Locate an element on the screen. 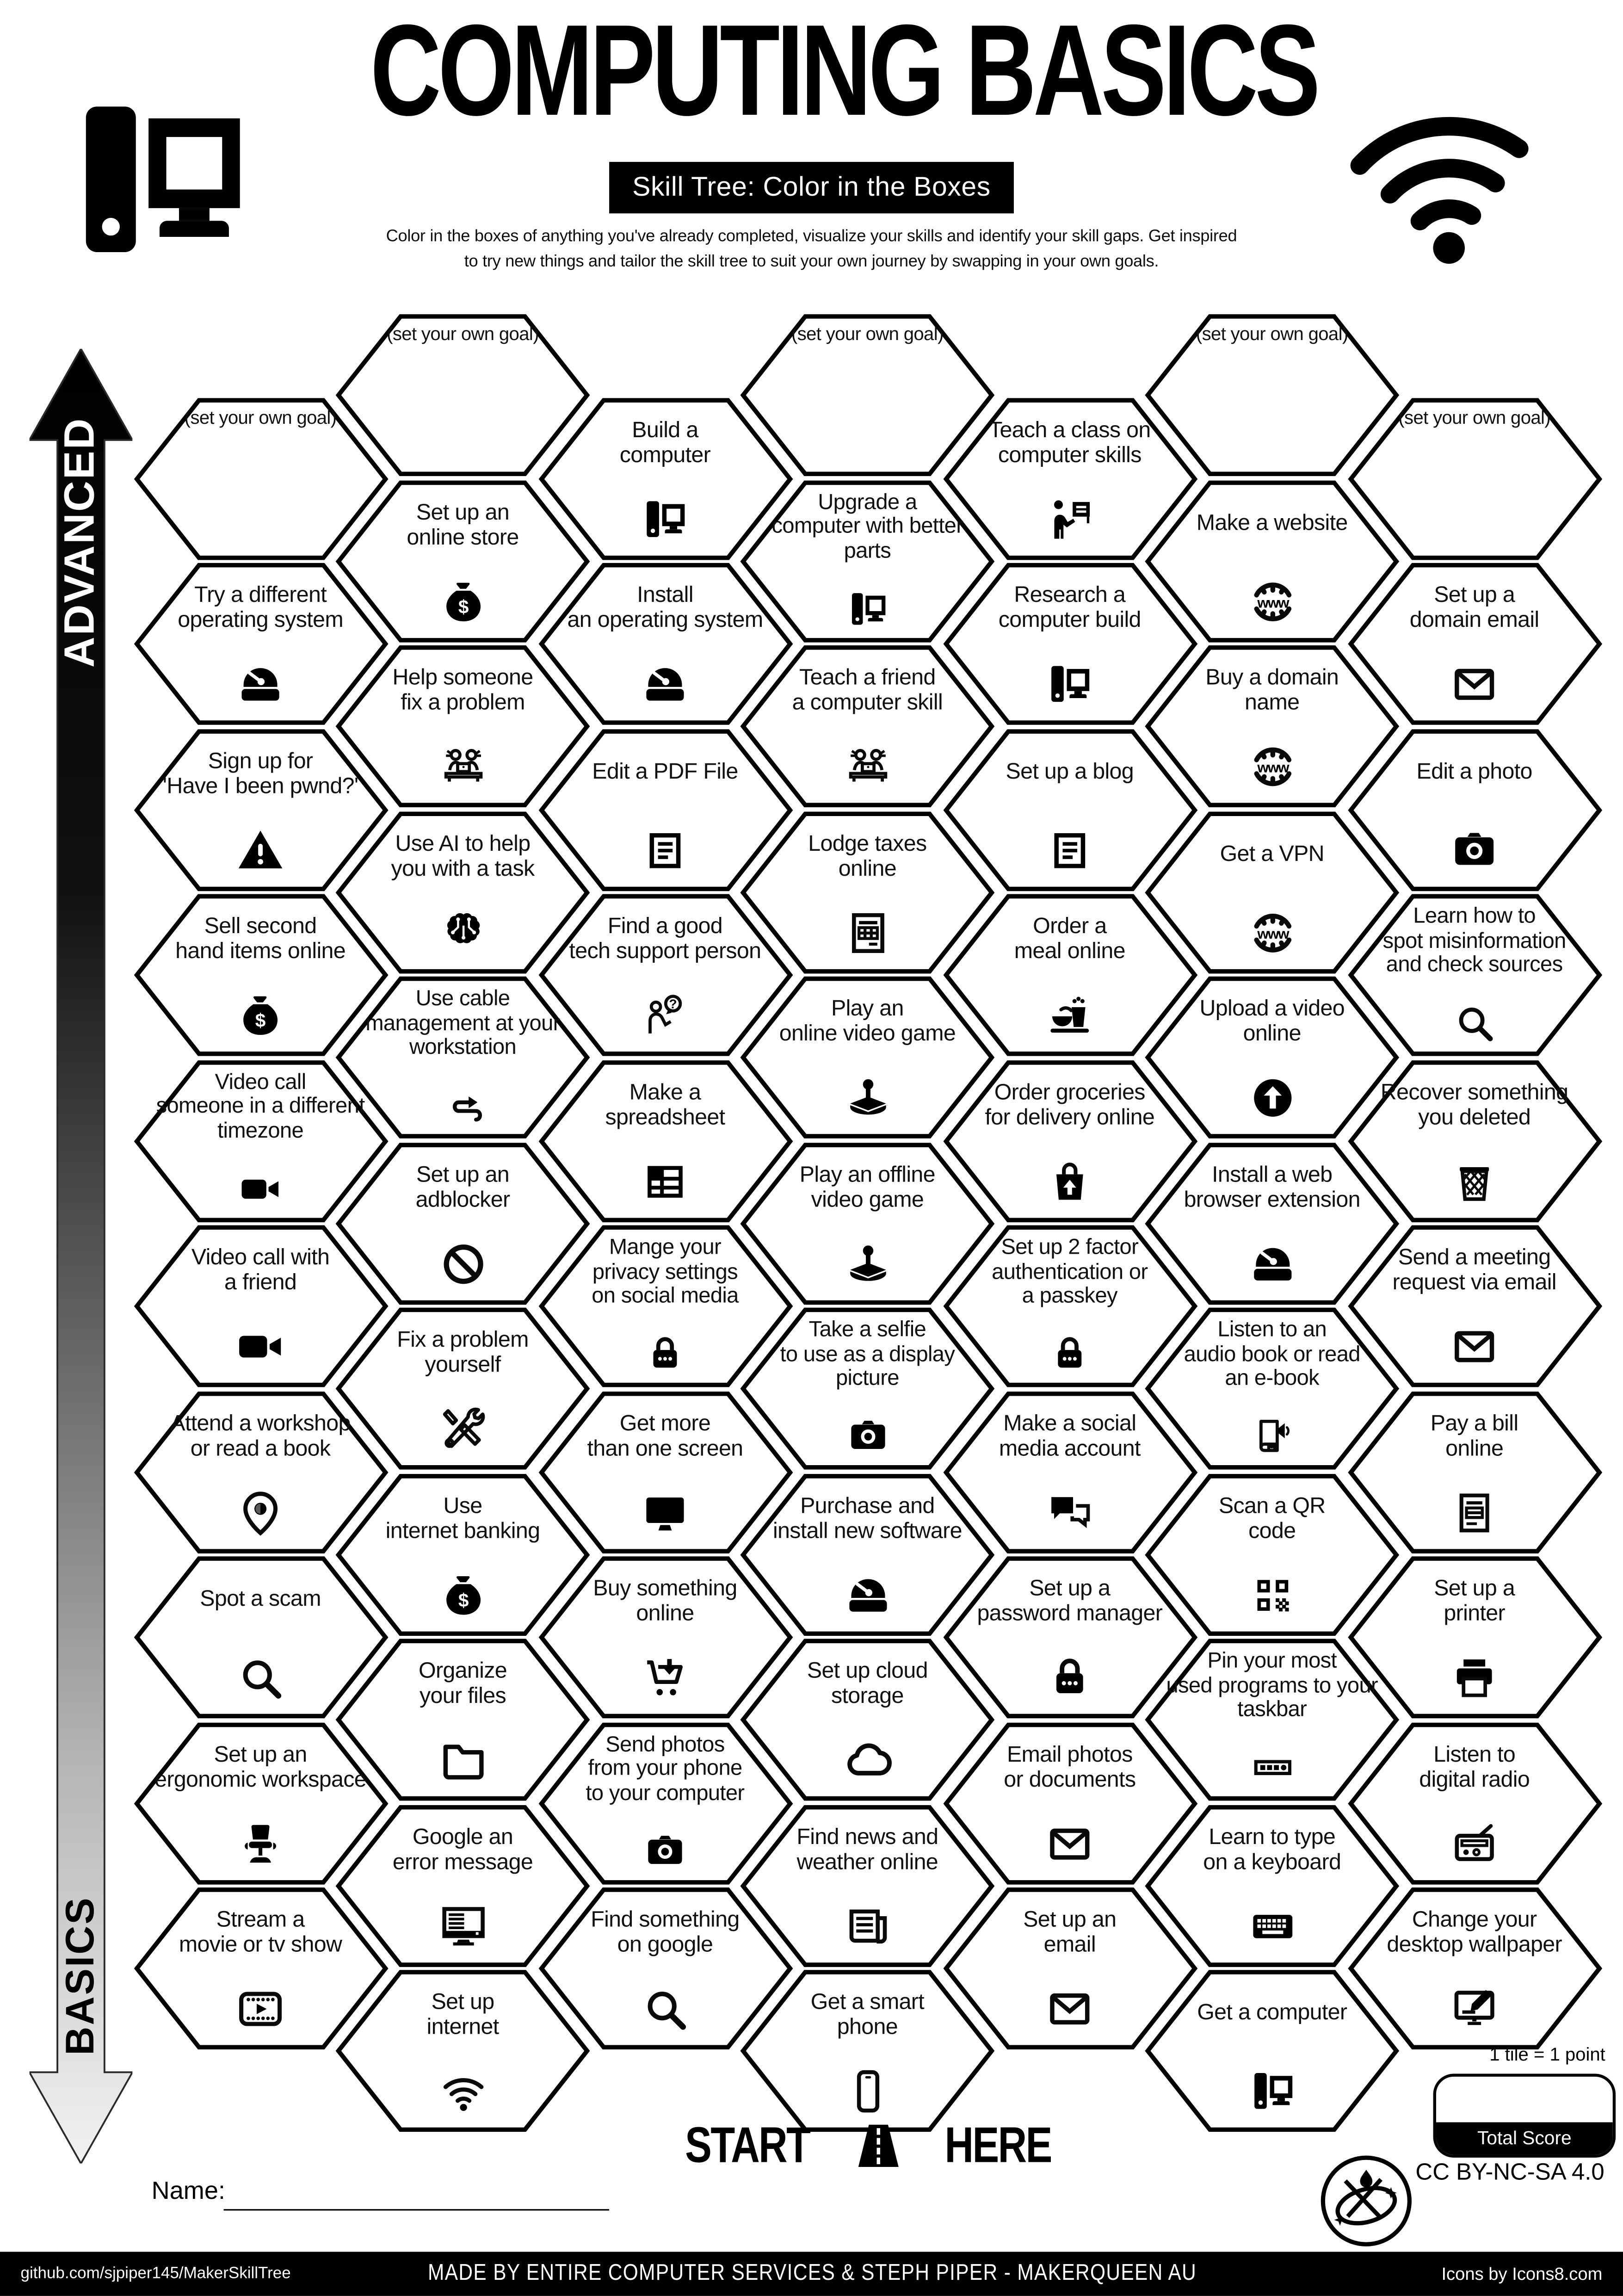 The width and height of the screenshot is (1623, 2296). hex-tile-order-a-meal-online: Order a meal online is located at coordinates (1069, 975).